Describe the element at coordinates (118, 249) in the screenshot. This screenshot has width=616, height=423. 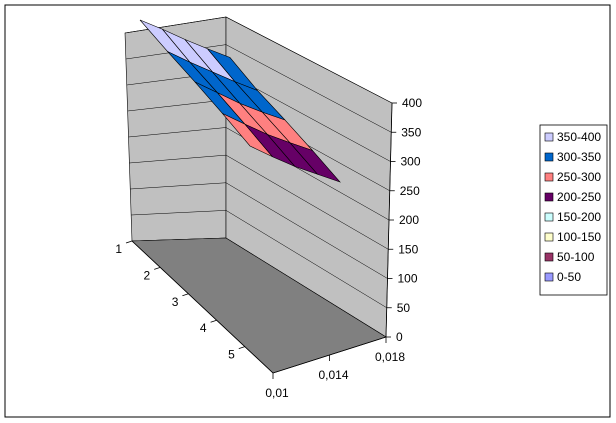
I see `y-tick-label-0: 1` at that location.